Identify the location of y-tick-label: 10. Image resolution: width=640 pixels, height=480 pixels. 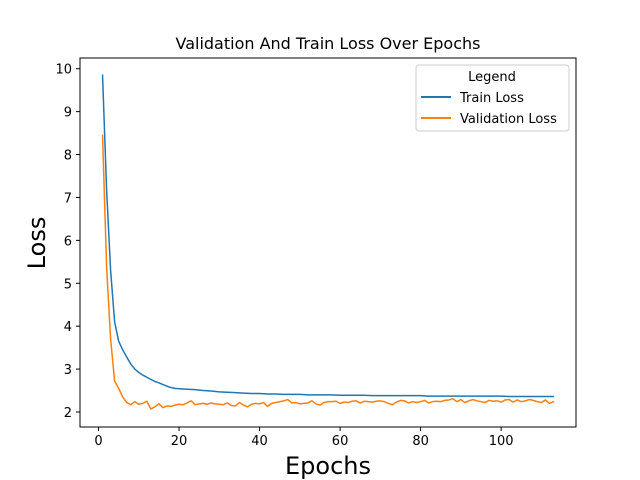
(63, 70).